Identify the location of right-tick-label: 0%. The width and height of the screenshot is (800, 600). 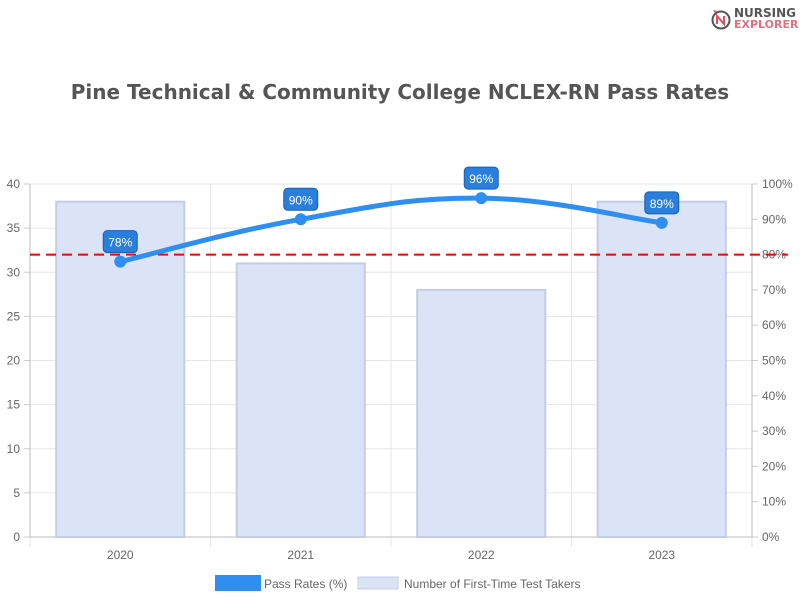
(771, 537).